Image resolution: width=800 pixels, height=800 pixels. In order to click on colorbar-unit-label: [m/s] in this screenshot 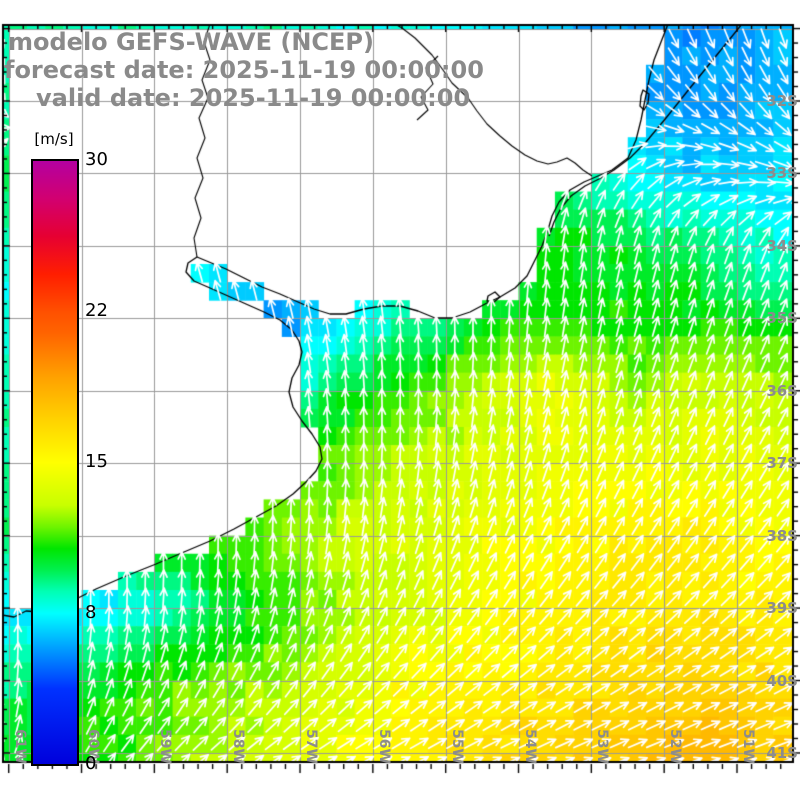, I will do `click(54, 139)`.